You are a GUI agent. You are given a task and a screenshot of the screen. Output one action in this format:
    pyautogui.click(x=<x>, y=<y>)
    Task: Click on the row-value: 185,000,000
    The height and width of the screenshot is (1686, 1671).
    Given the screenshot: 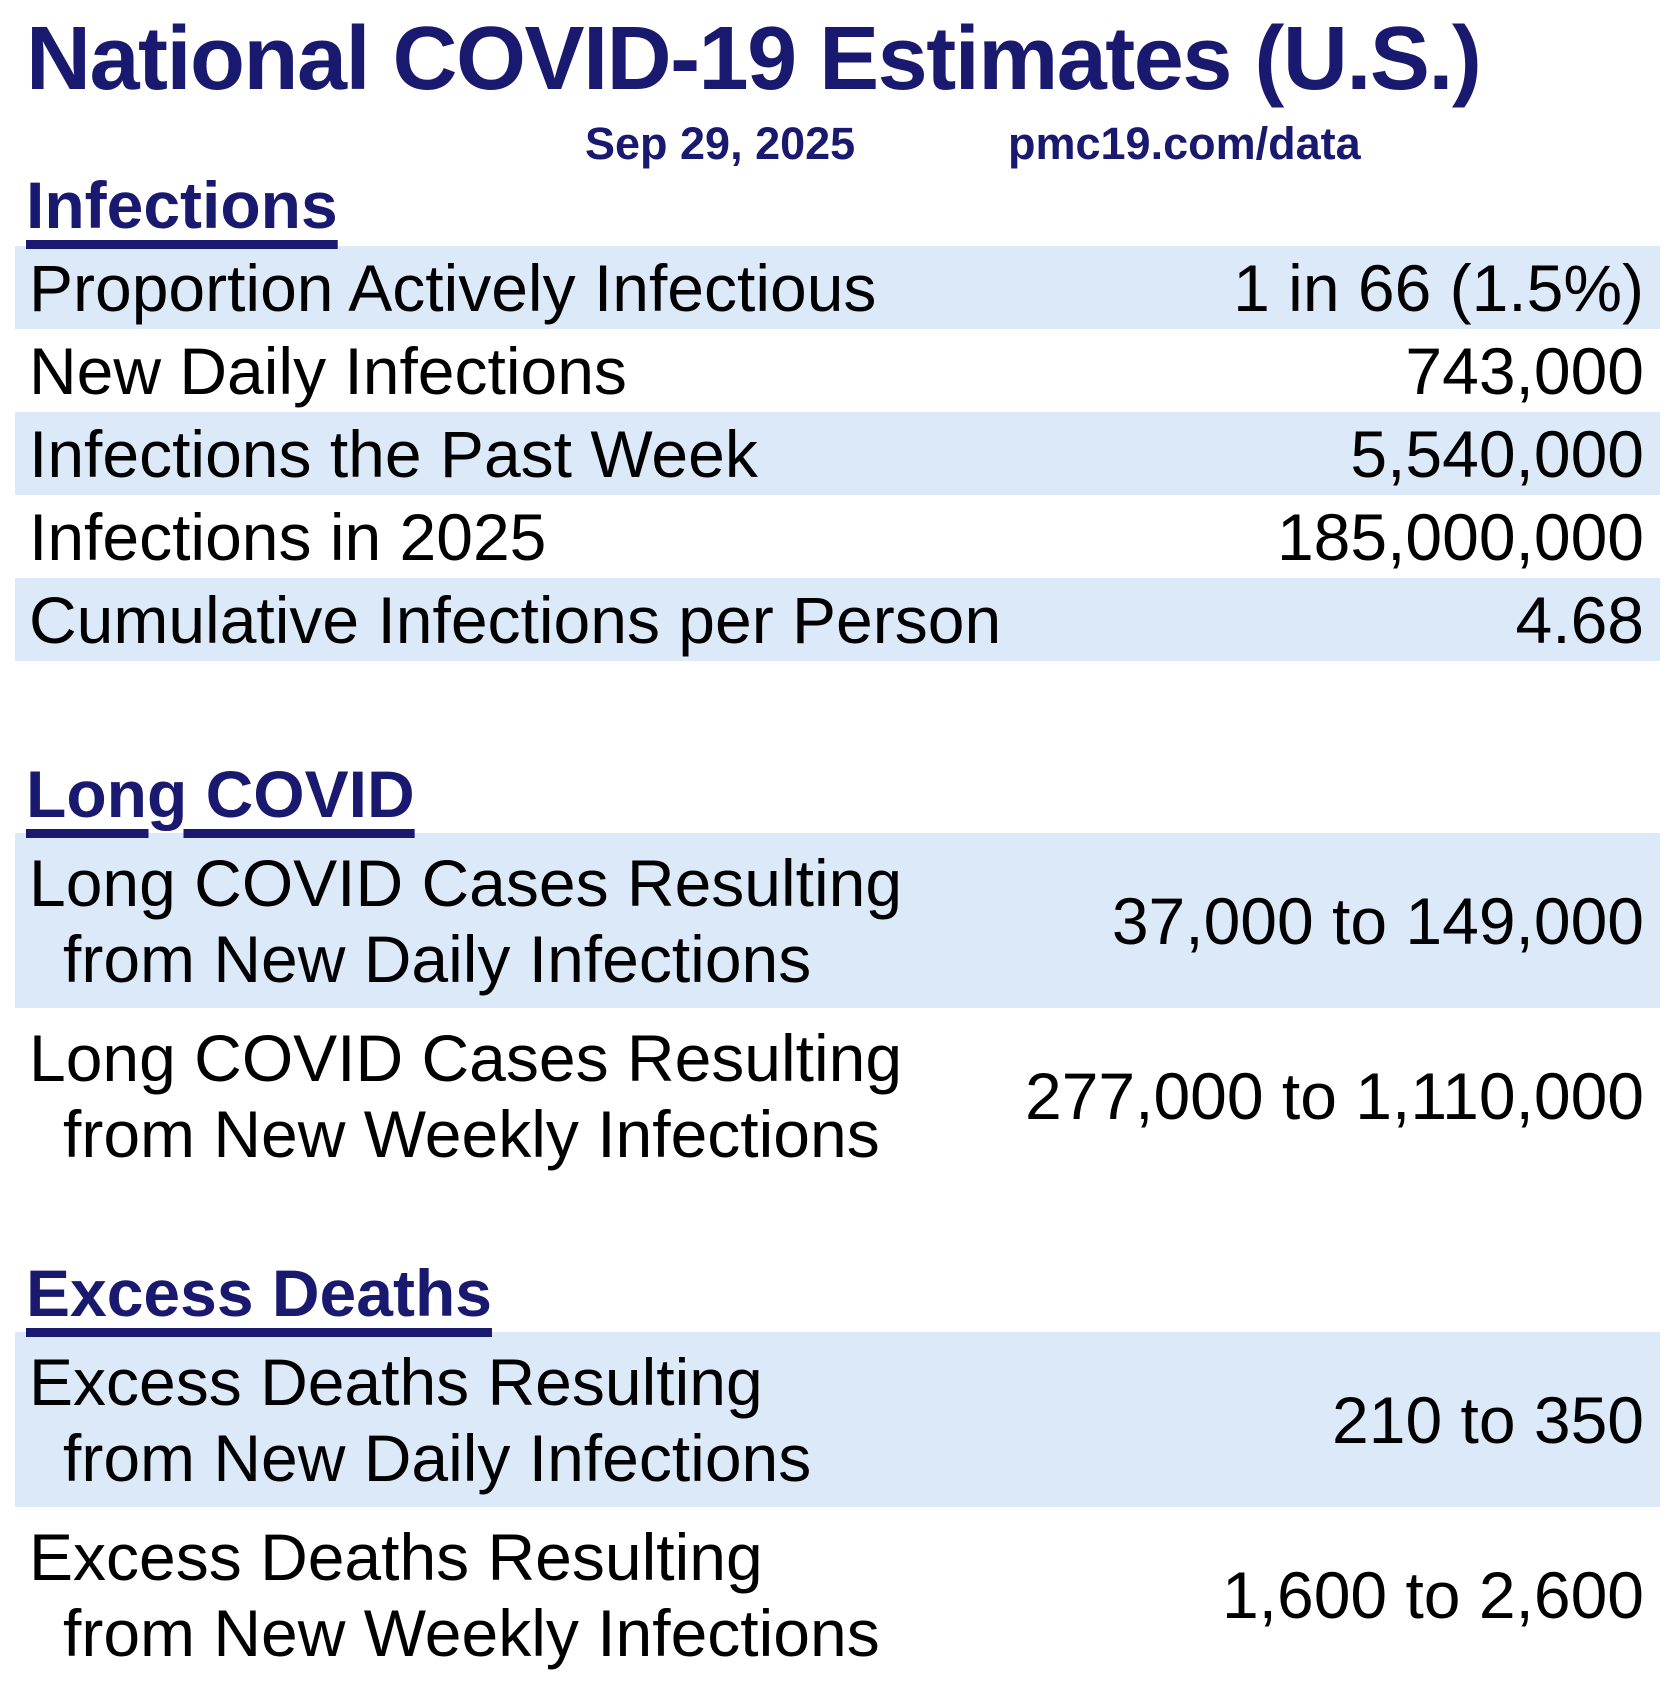 What is the action you would take?
    pyautogui.click(x=1460, y=536)
    